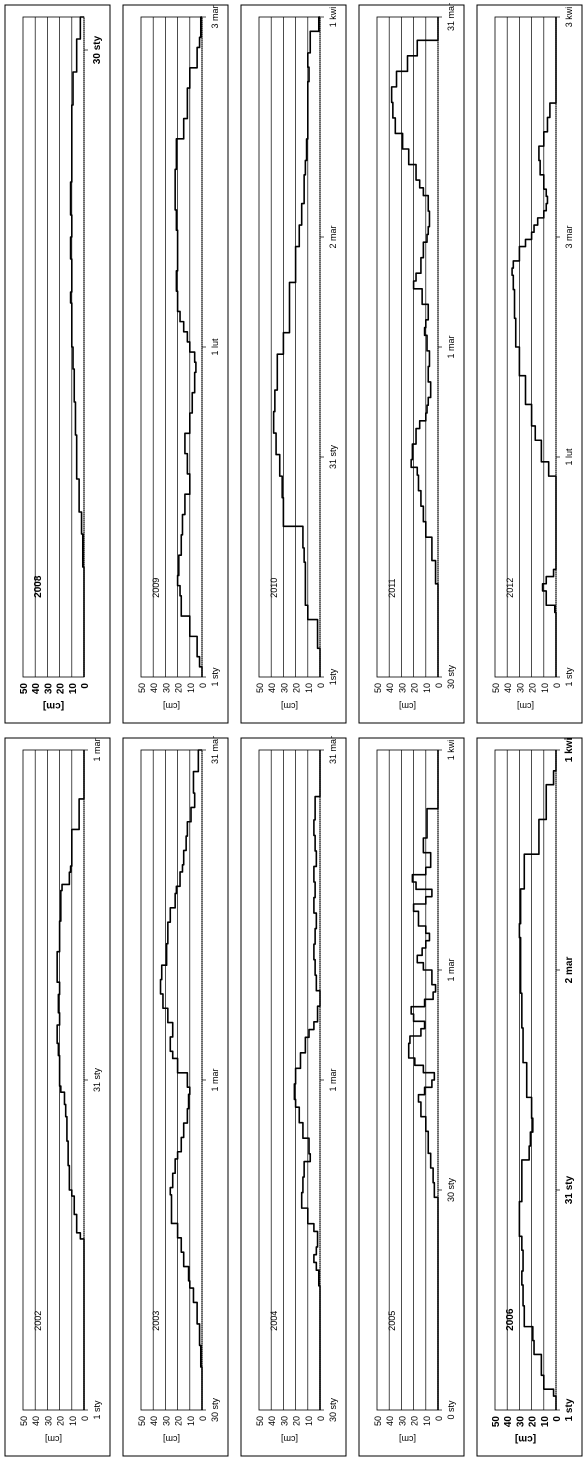 The image size is (585, 1461). What do you see at coordinates (274, 588) in the screenshot?
I see `chart-title: 2010` at bounding box center [274, 588].